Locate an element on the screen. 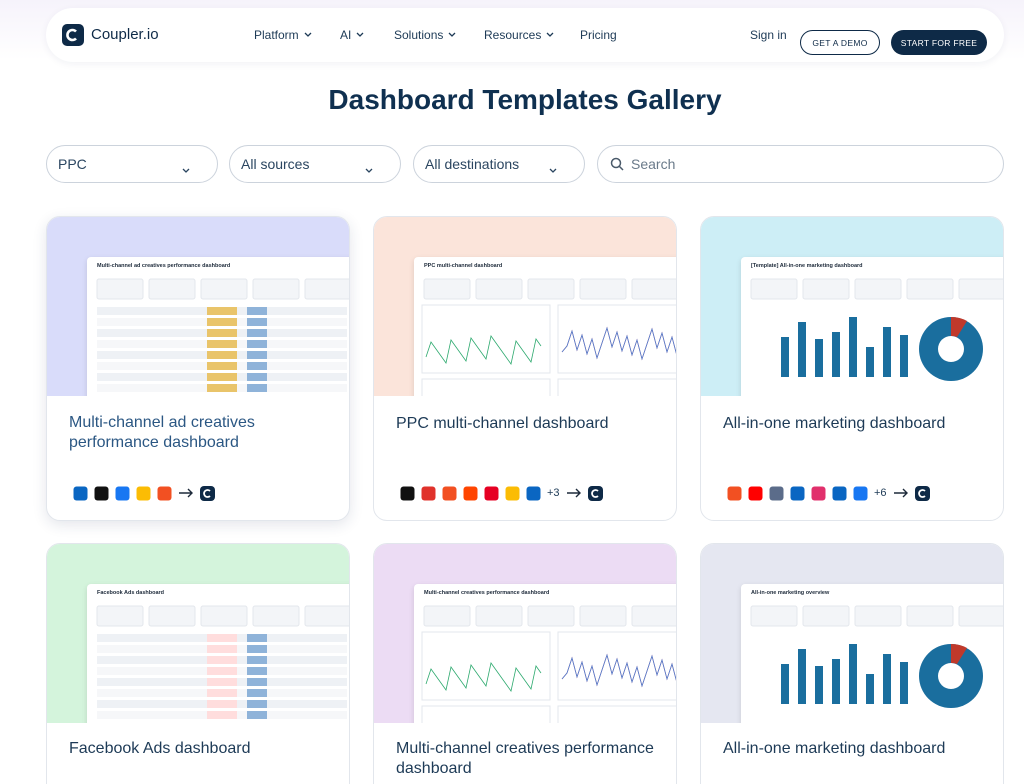 The height and width of the screenshot is (784, 1024). start-button: START FOR FREE is located at coordinates (939, 42).